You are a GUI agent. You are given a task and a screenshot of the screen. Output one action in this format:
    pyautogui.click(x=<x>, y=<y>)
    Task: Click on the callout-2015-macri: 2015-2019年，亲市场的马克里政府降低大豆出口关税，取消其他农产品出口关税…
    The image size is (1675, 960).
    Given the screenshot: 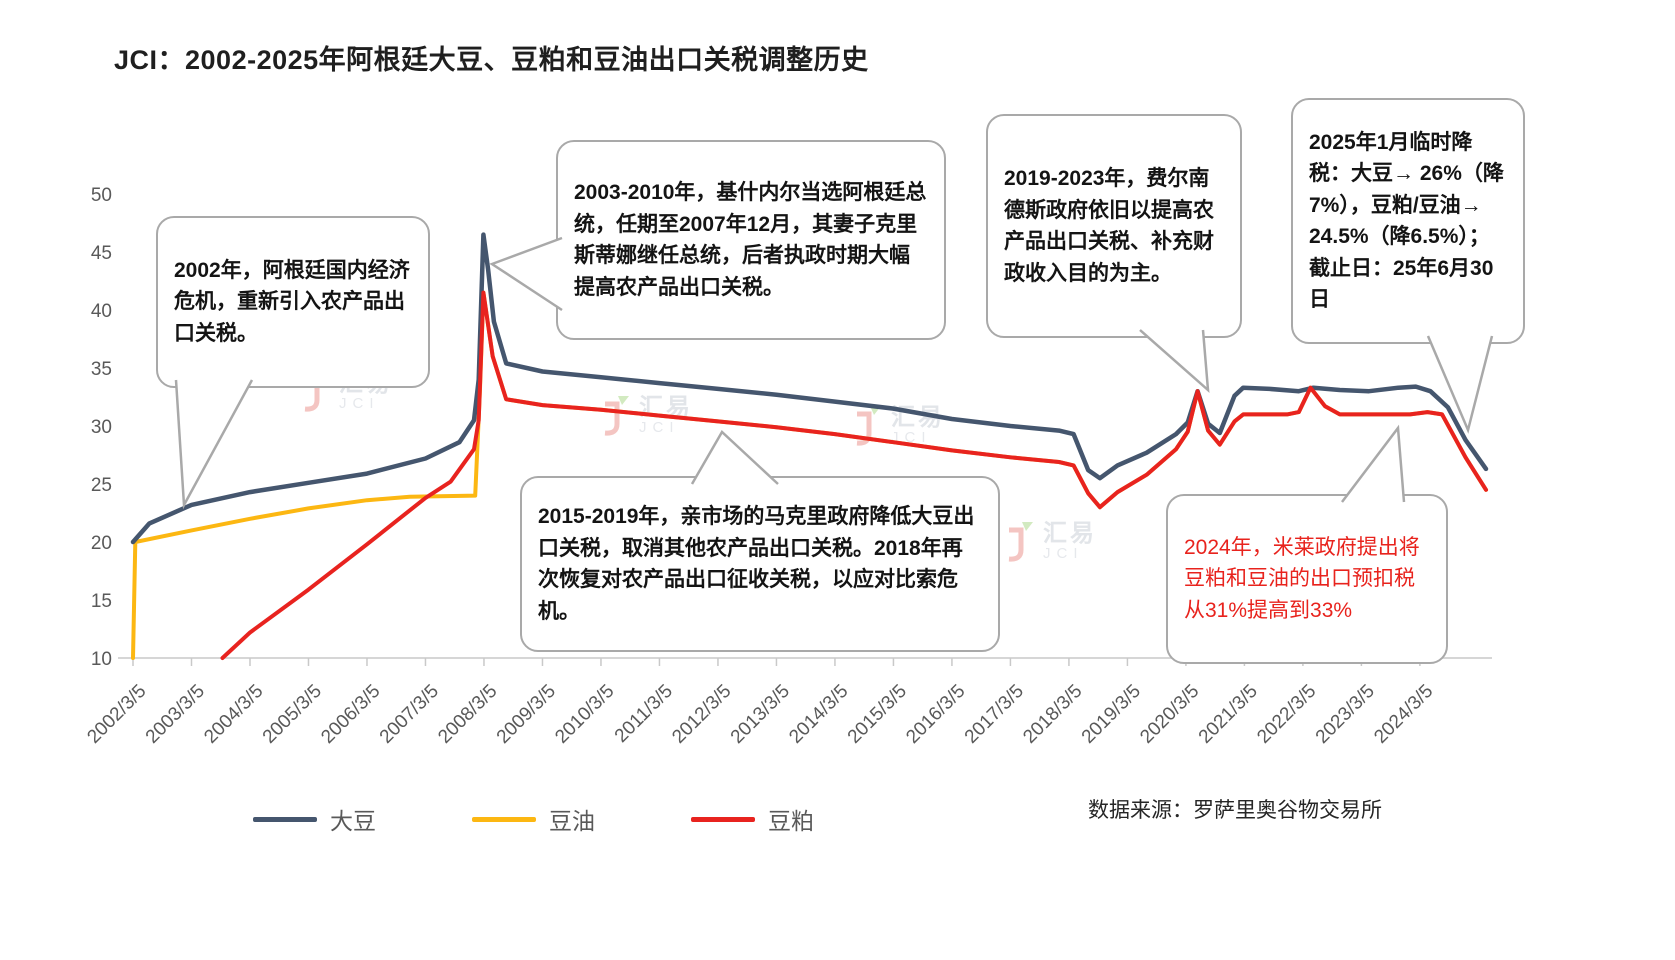 What is the action you would take?
    pyautogui.click(x=760, y=564)
    